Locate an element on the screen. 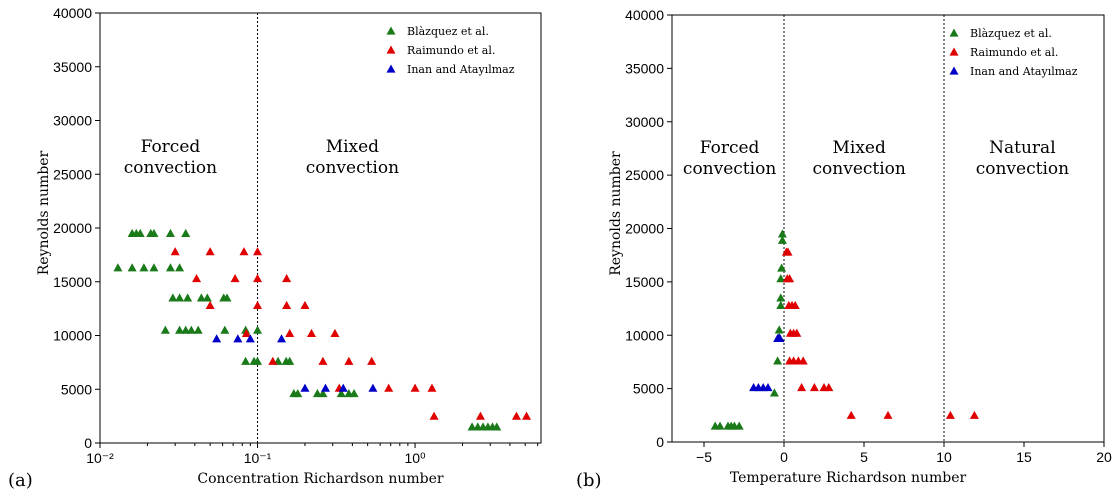 Image resolution: width=1117 pixels, height=496 pixels. x-tick-label: 10⁻² is located at coordinates (100, 458).